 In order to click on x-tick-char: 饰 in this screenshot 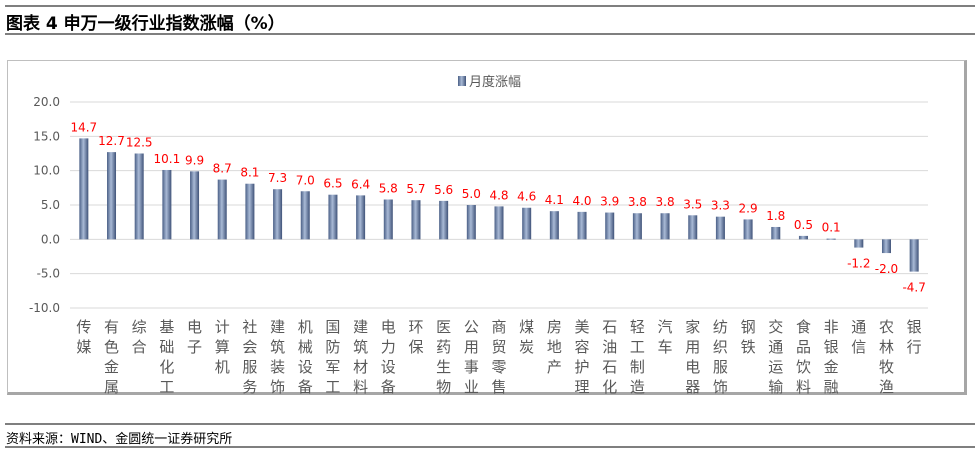, I will do `click(720, 387)`.